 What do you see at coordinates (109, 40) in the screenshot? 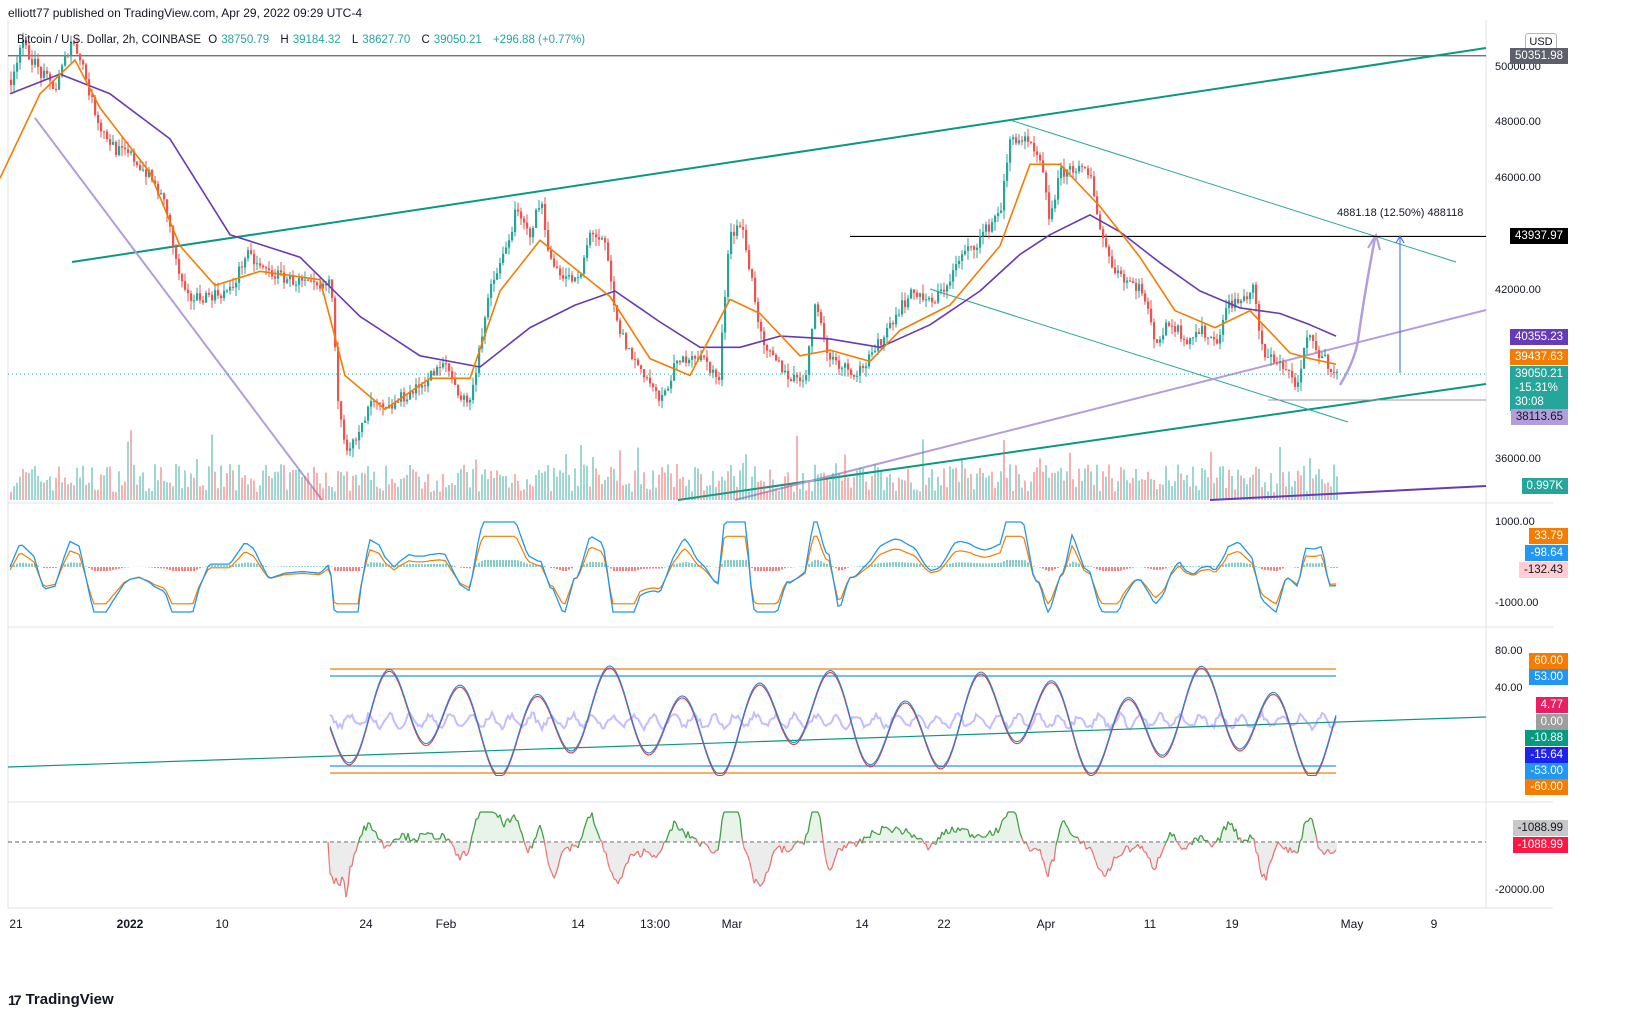
I see `symbol-name: Bitcoin / U.S. Dollar, 2h, COINBASE` at bounding box center [109, 40].